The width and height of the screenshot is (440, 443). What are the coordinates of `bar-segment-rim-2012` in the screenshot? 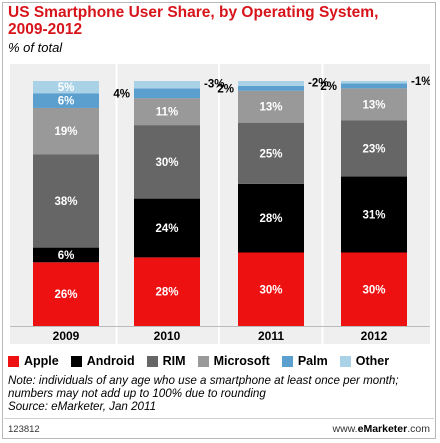 It's located at (374, 148).